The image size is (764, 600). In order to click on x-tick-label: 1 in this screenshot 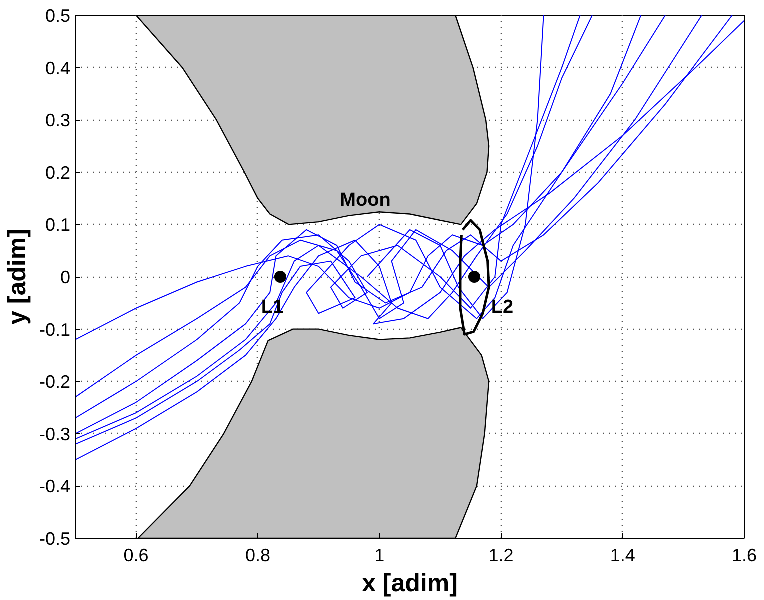, I will do `click(379, 556)`.